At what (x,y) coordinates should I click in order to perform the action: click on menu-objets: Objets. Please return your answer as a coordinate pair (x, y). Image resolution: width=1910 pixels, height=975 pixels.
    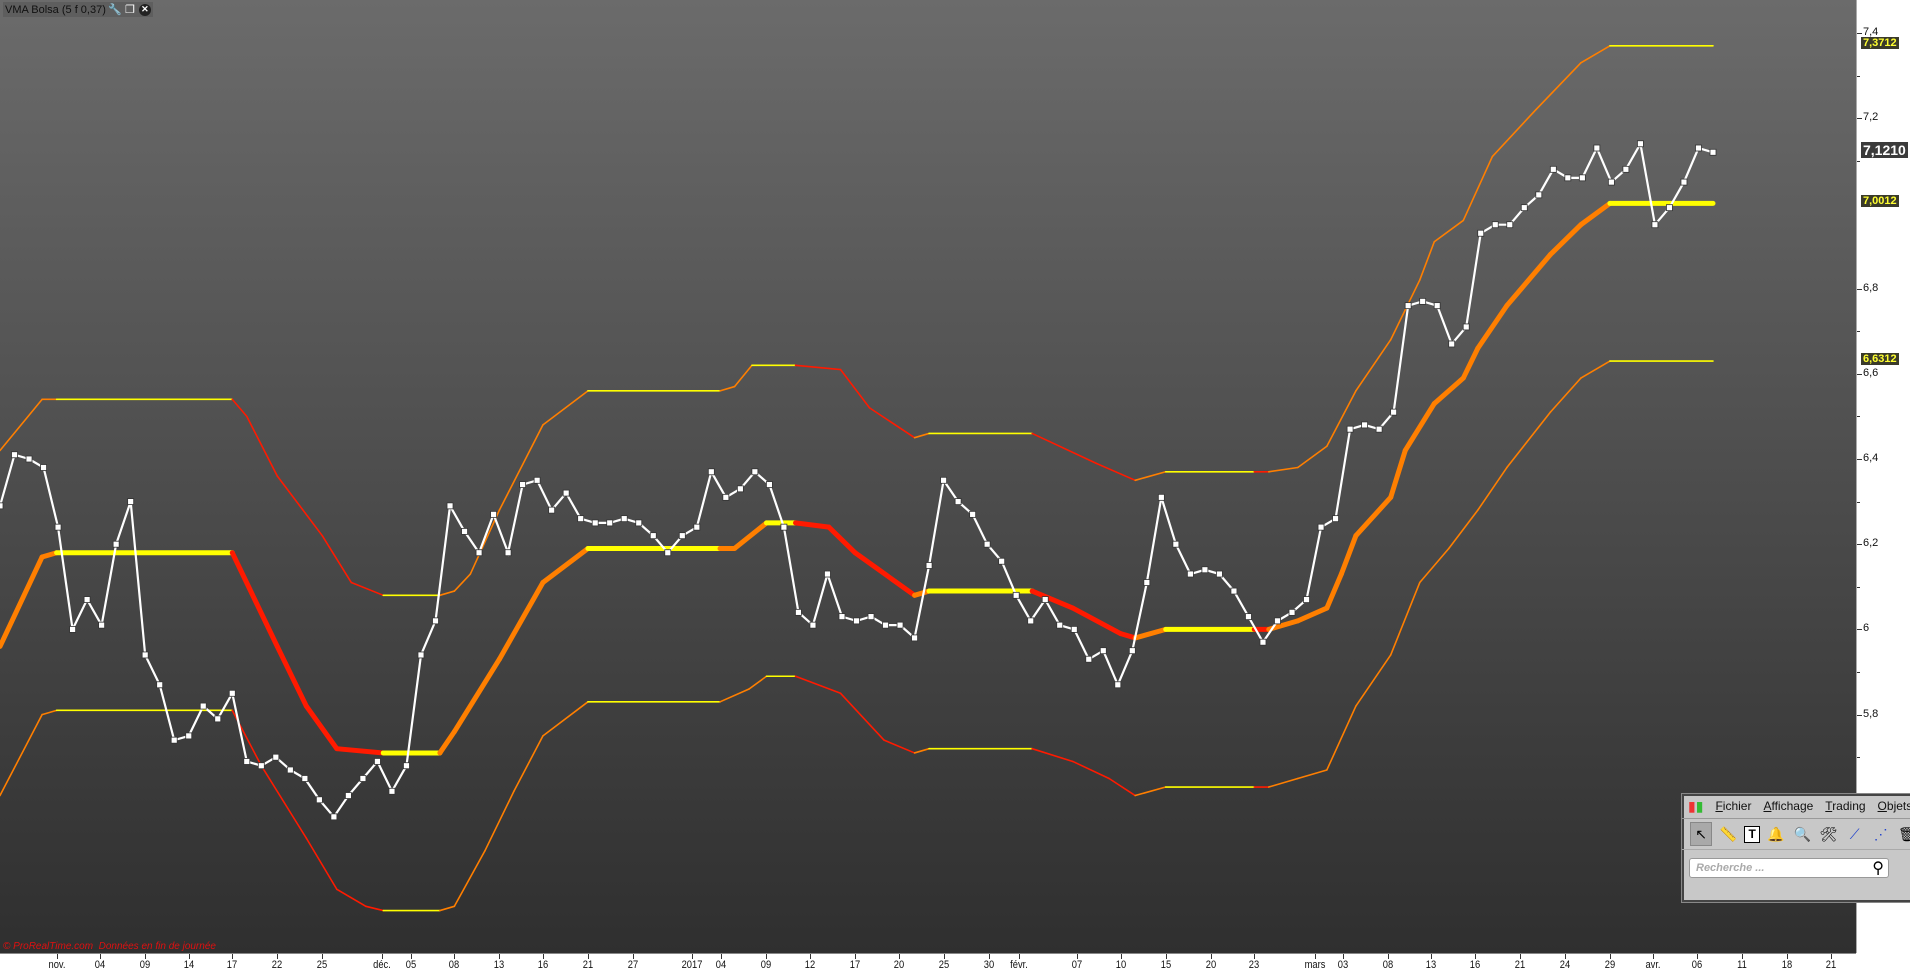
    Looking at the image, I should click on (1893, 806).